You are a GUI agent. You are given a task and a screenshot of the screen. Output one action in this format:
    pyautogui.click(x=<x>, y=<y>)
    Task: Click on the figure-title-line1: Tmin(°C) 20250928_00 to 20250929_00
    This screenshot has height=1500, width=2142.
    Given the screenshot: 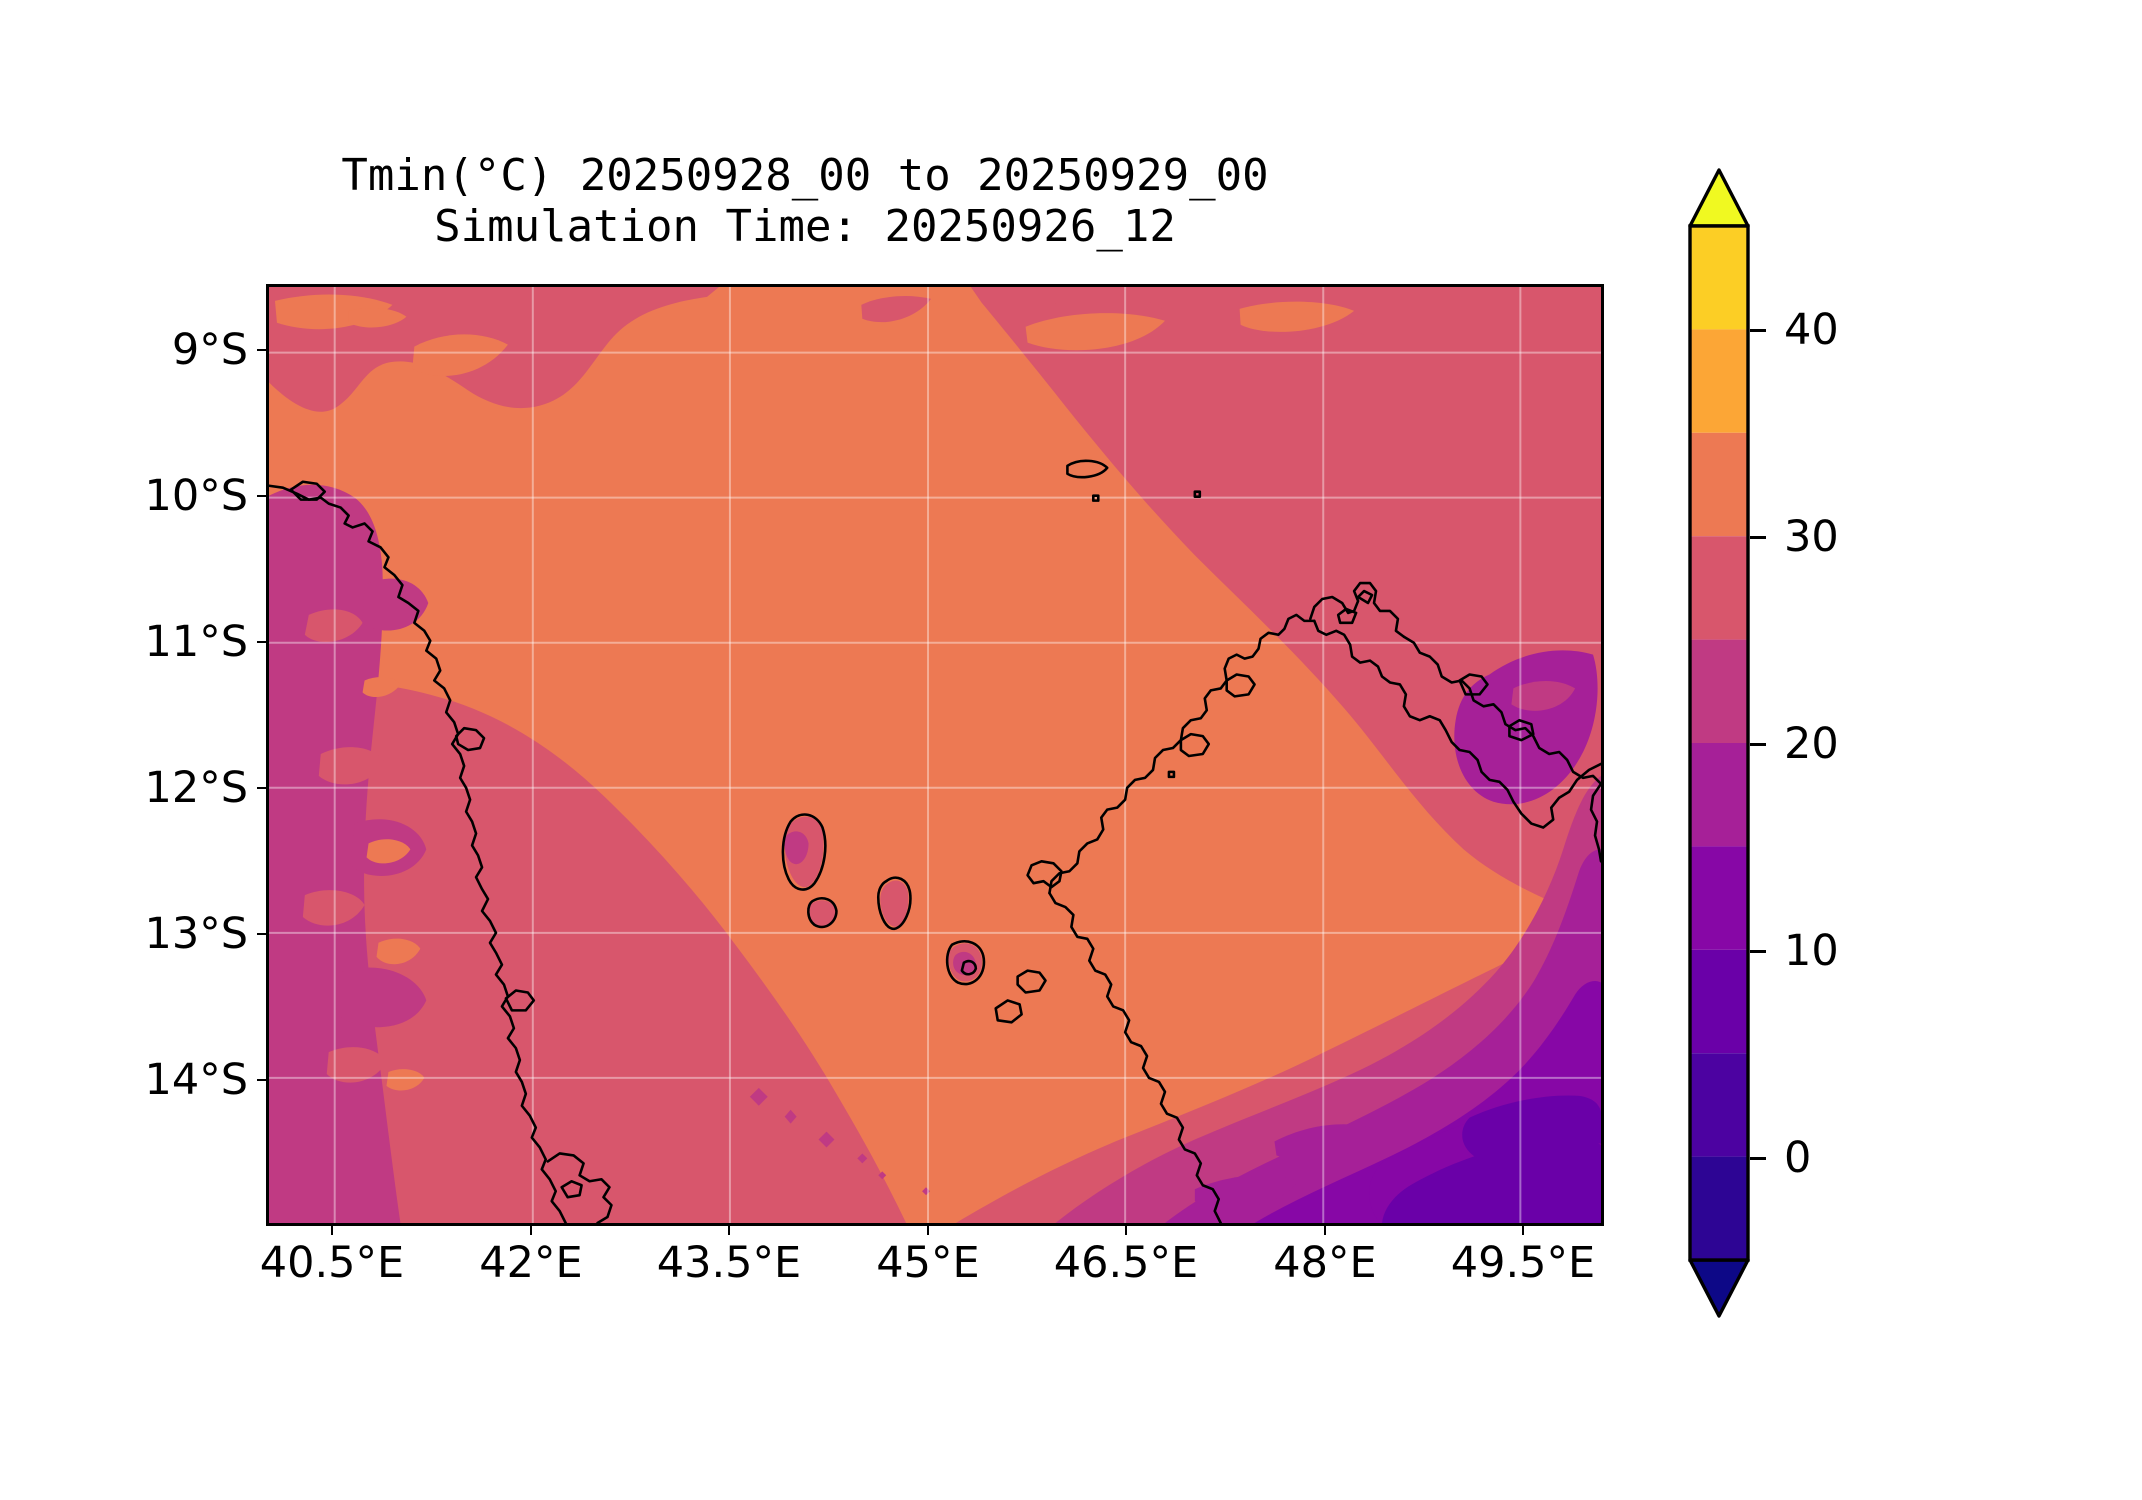 What is the action you would take?
    pyautogui.click(x=805, y=175)
    